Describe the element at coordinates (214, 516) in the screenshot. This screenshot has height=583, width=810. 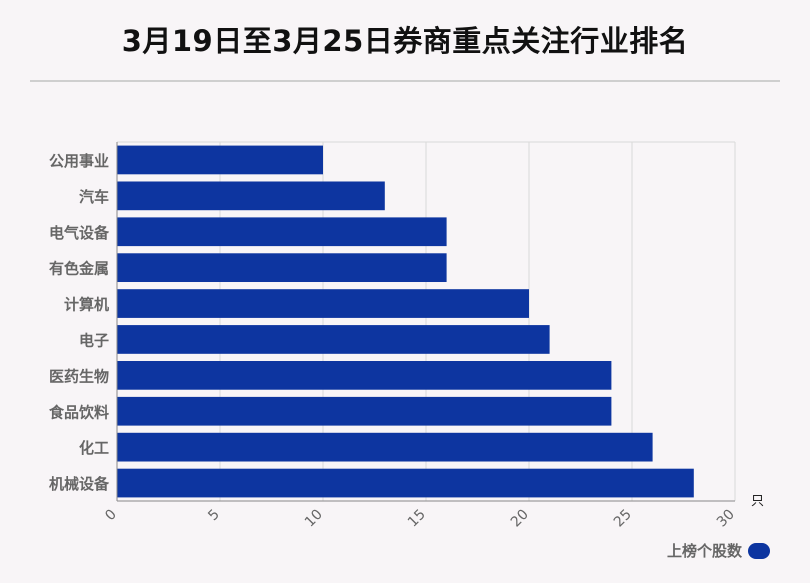
I see `x-tick-label: 5` at that location.